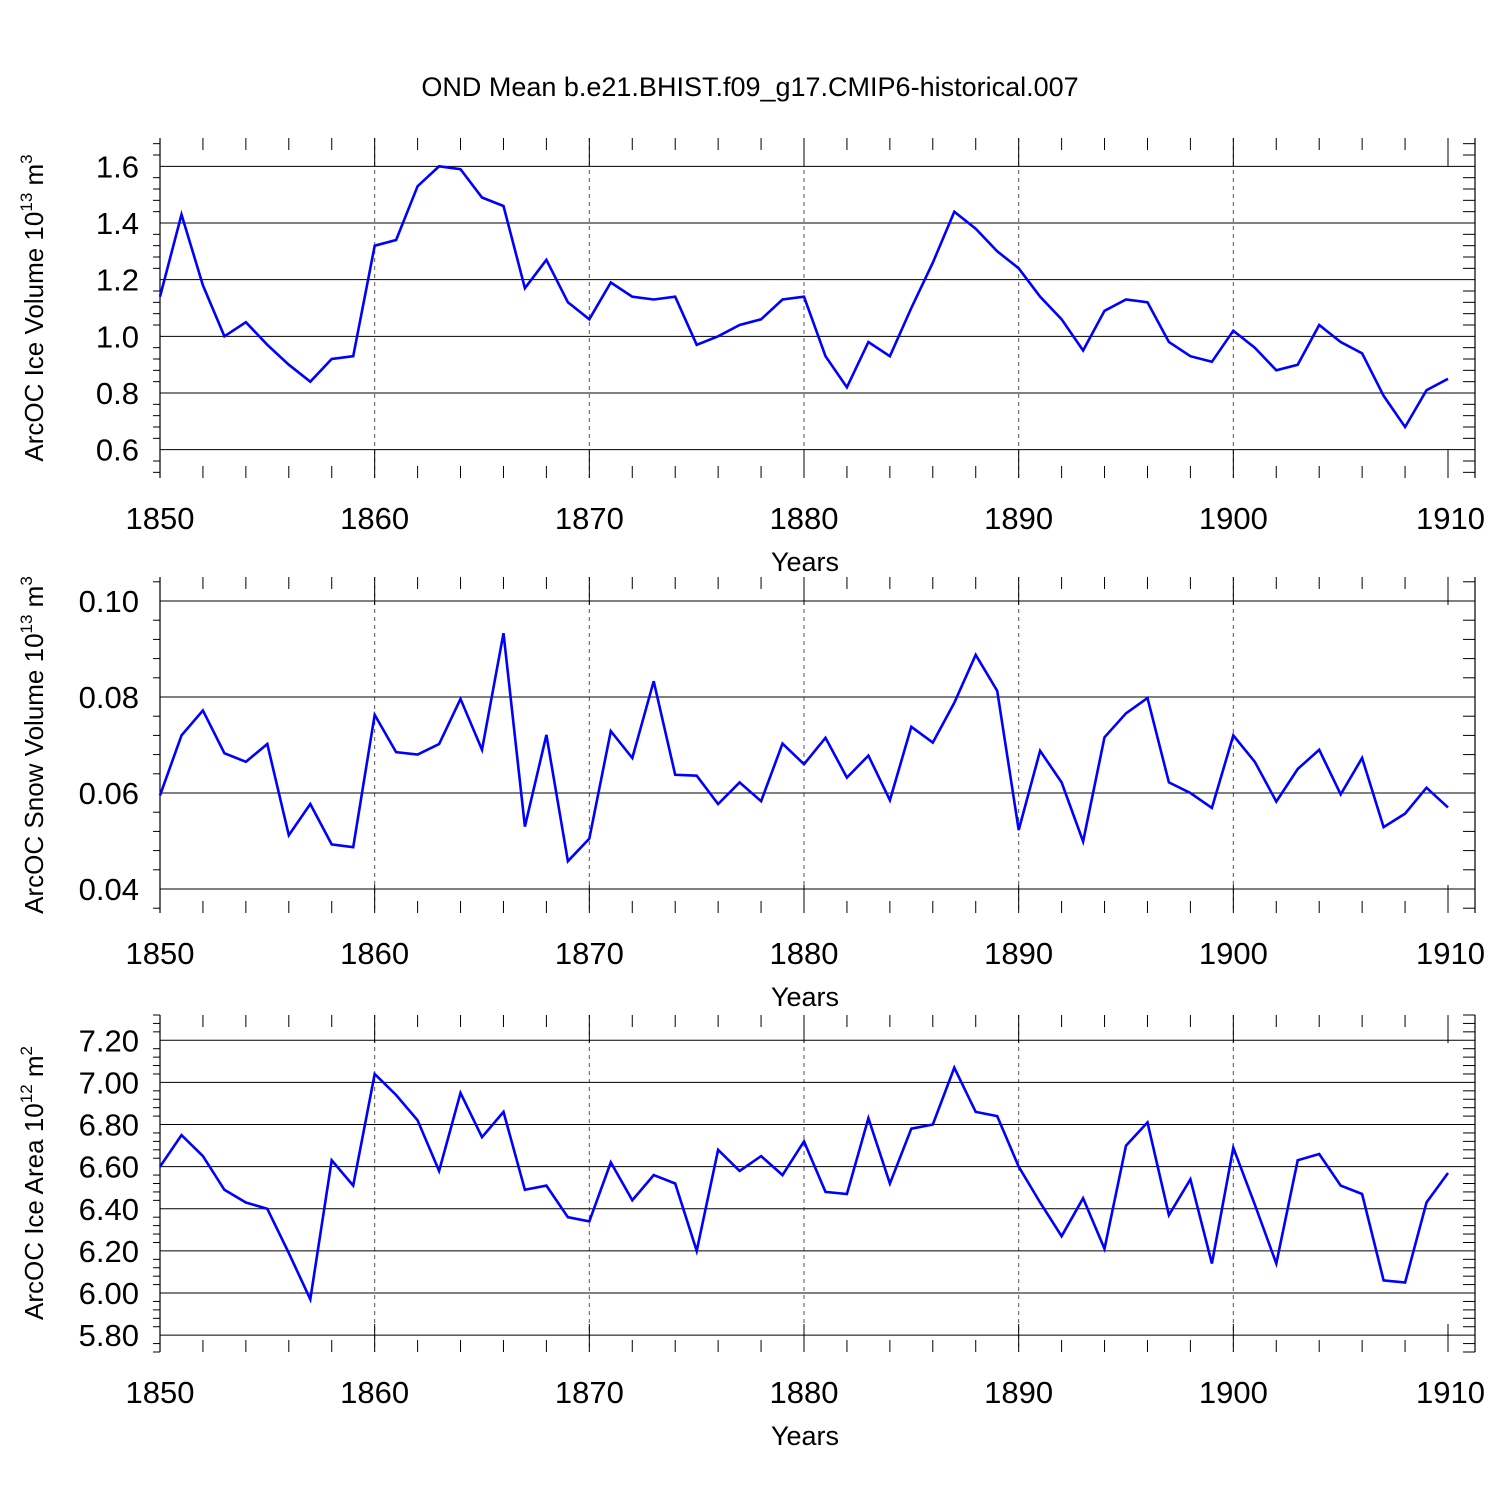 This screenshot has width=1500, height=1500. What do you see at coordinates (117, 393) in the screenshot?
I see `y-tick-label: 0.8` at bounding box center [117, 393].